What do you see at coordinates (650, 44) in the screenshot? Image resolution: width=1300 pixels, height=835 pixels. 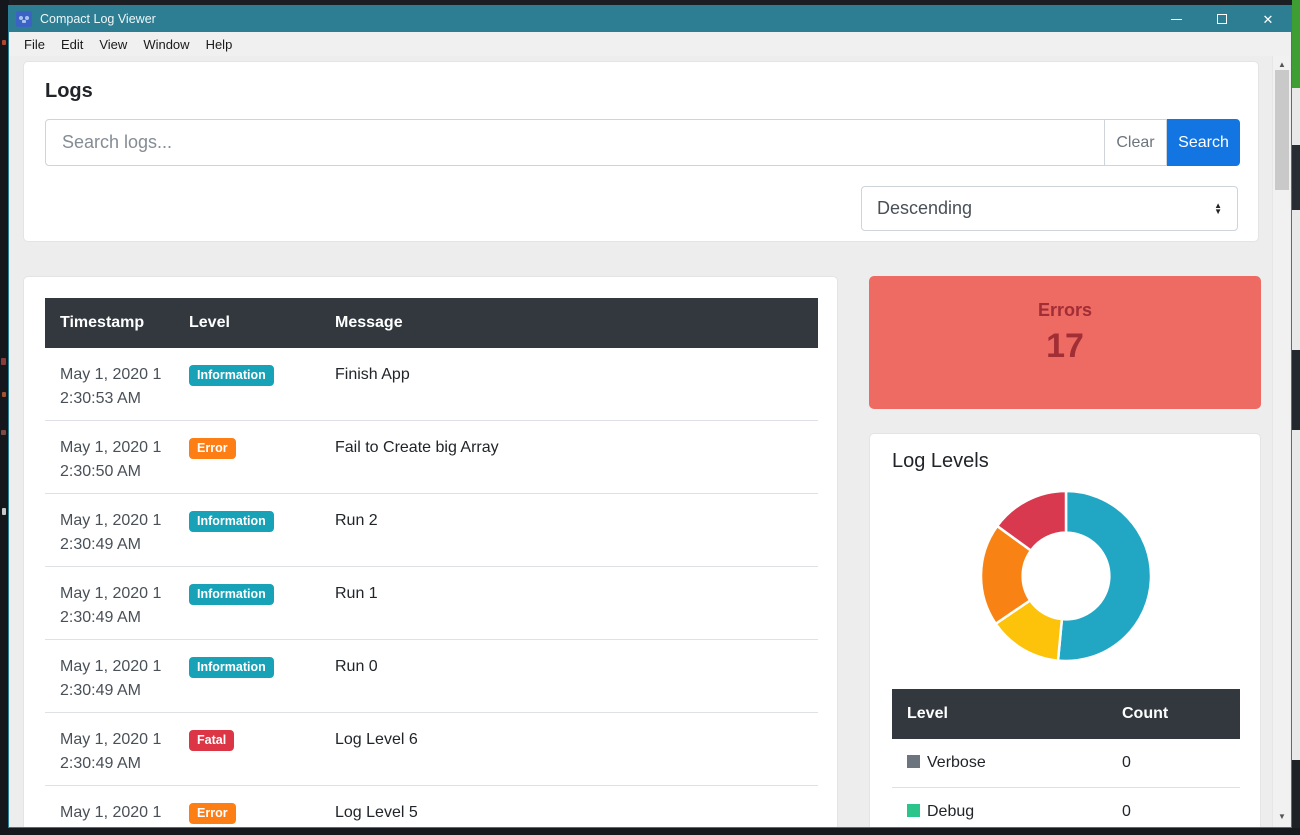 I see `menubar: File Edit View Window Help` at bounding box center [650, 44].